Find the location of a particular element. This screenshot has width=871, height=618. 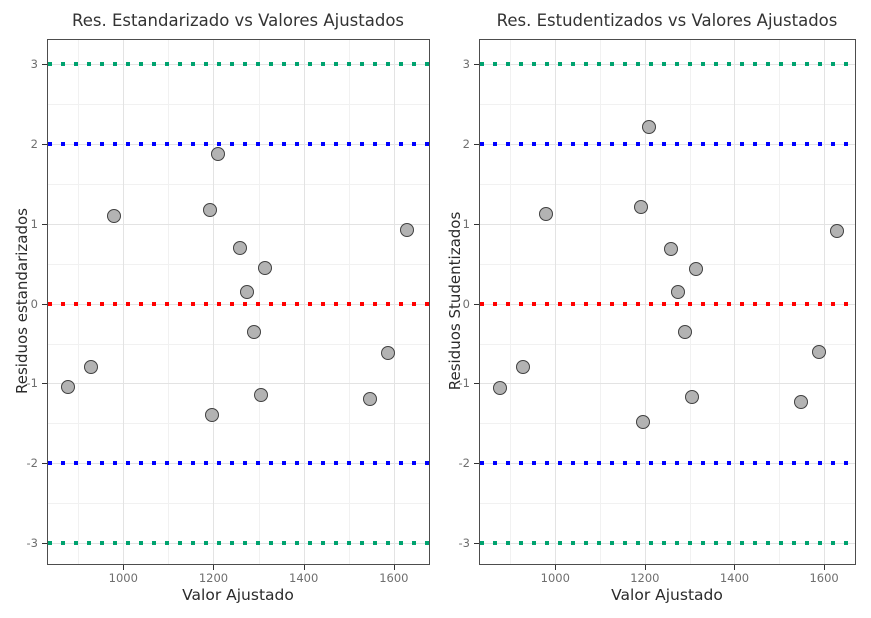

plot-title: Res. Estandarizado vs Valores Ajustados is located at coordinates (238, 20).